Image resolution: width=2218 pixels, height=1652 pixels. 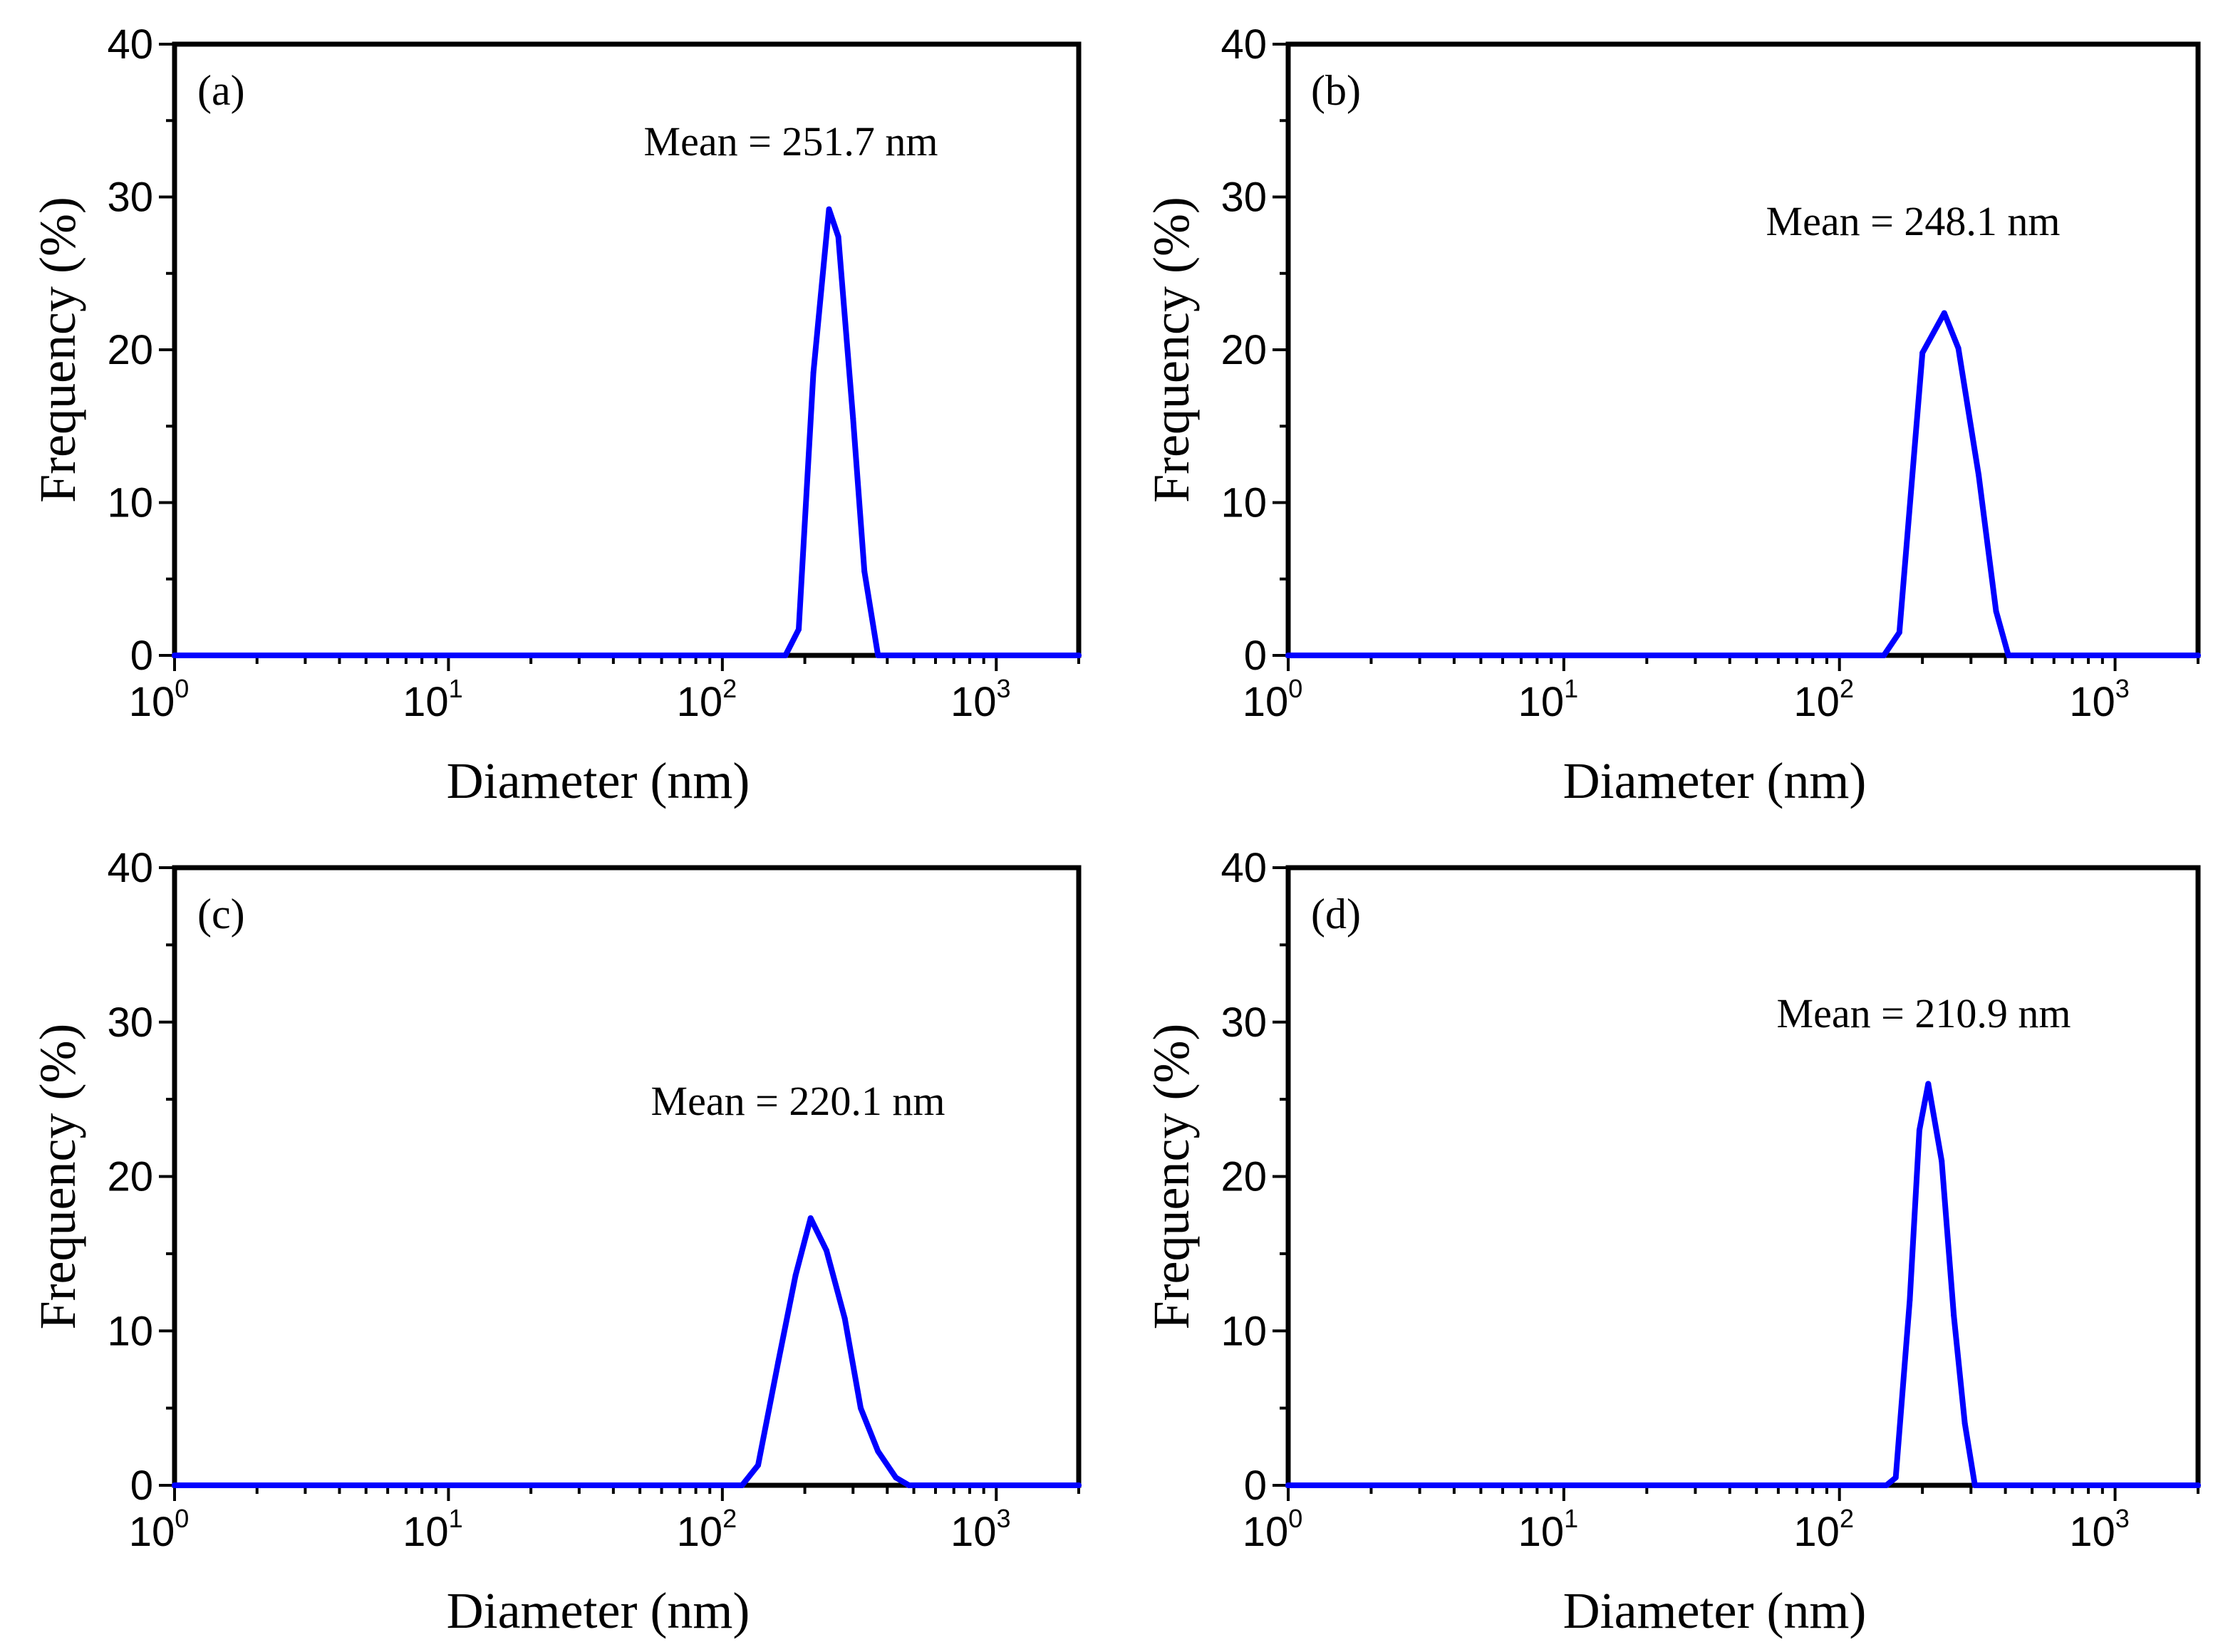 I want to click on panel-label: (a), so click(x=221, y=90).